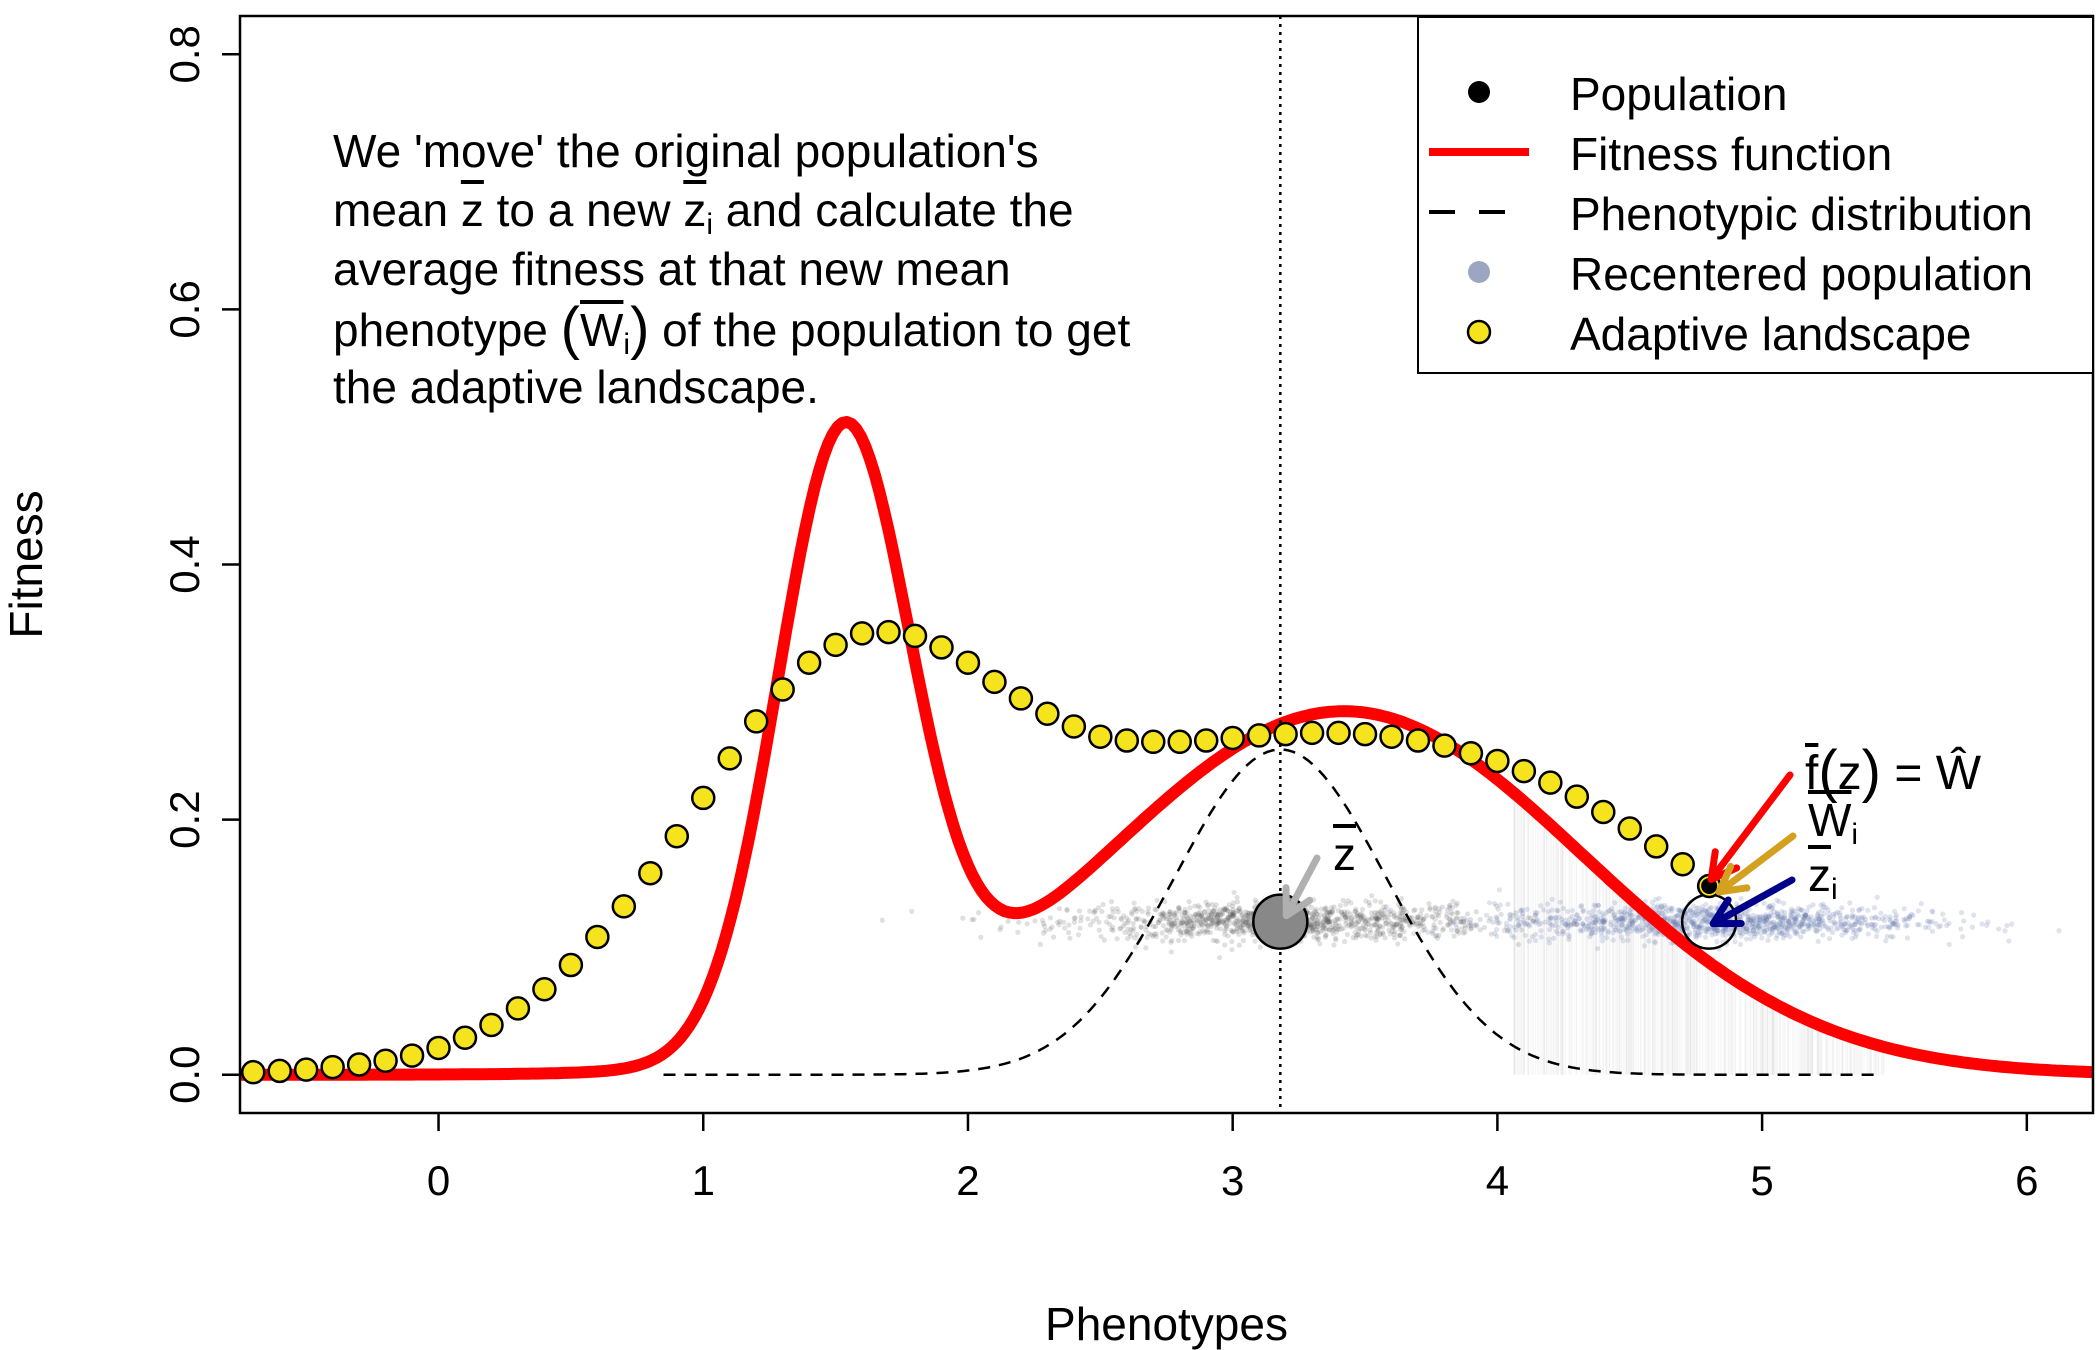 This screenshot has height=1350, width=2100. I want to click on y-tick-label: 0.4, so click(184, 564).